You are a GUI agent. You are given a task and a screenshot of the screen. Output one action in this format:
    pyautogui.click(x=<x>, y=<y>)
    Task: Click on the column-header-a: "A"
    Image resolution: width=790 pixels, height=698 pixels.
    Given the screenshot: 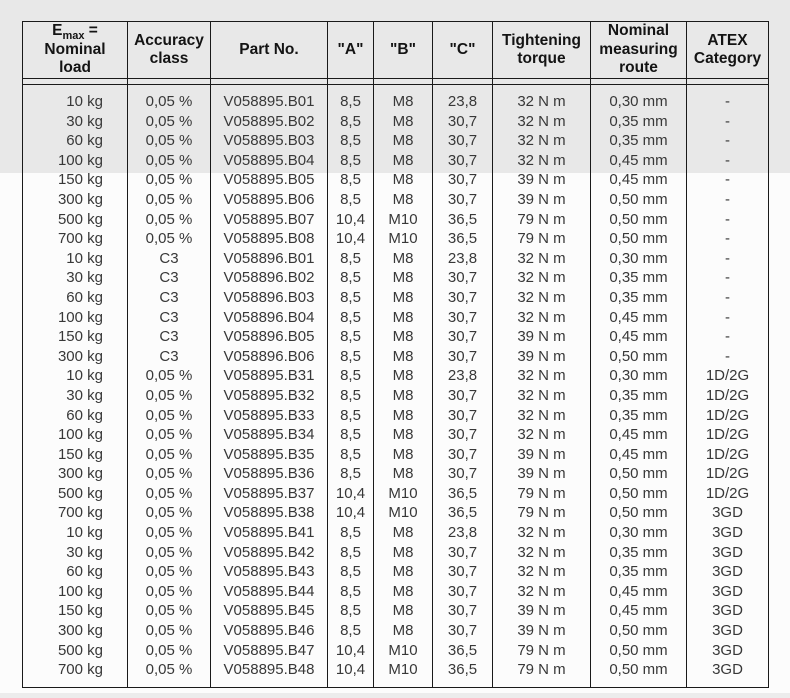 What is the action you would take?
    pyautogui.click(x=350, y=50)
    